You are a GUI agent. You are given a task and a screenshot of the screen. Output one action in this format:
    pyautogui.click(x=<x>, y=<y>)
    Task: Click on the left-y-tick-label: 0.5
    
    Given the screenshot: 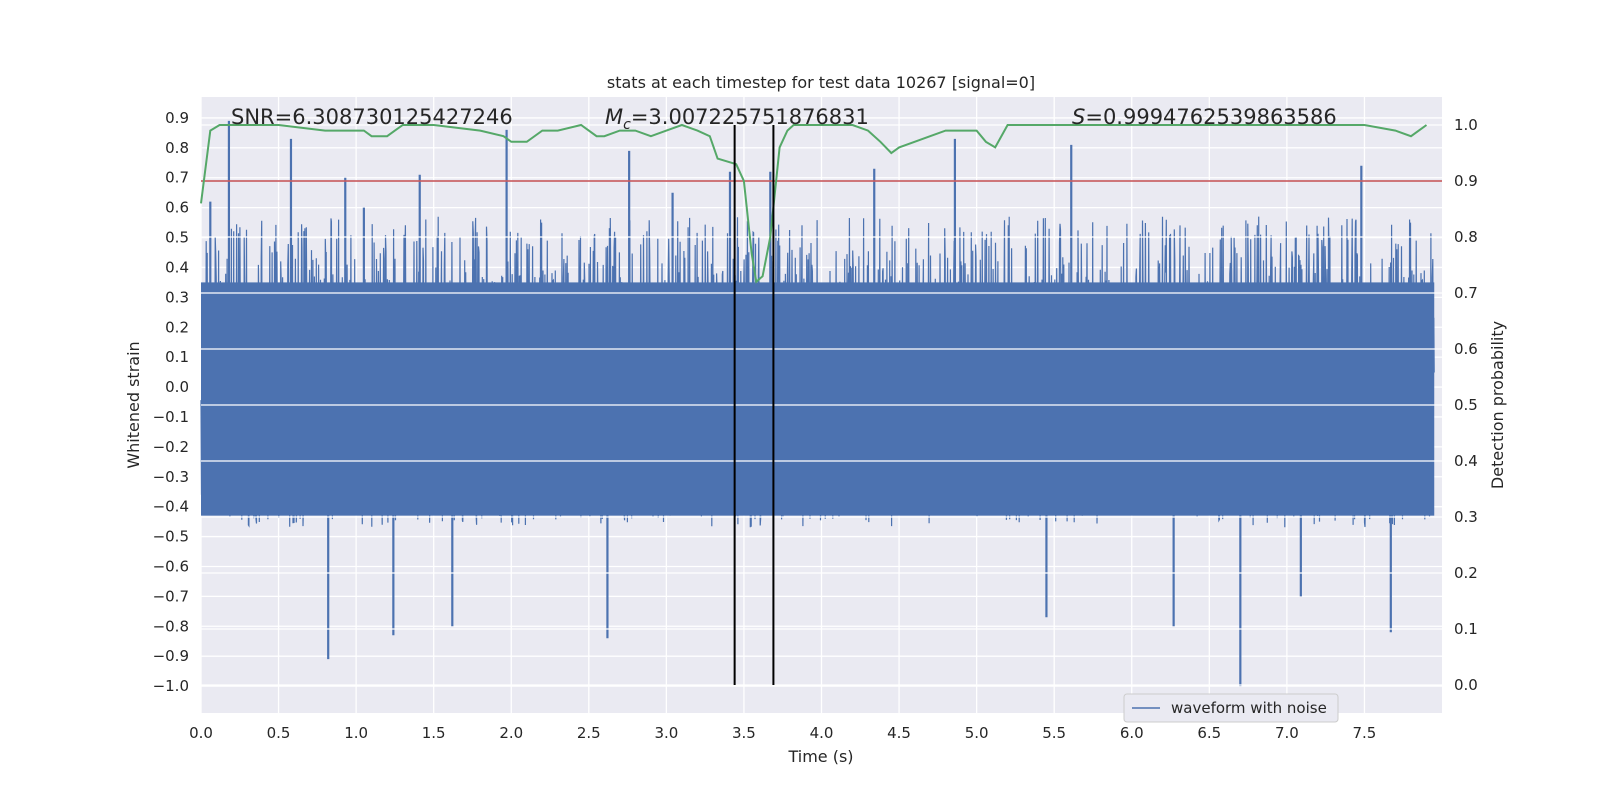 What is the action you would take?
    pyautogui.click(x=177, y=238)
    